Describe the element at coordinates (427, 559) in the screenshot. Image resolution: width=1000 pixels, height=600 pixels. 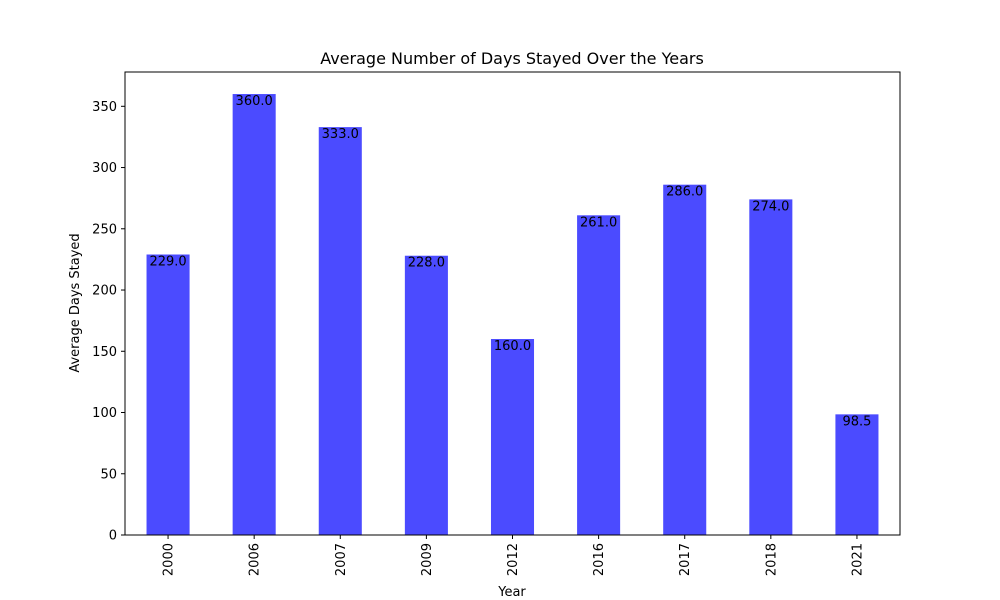
I see `x-tick-label-2009: 2009` at that location.